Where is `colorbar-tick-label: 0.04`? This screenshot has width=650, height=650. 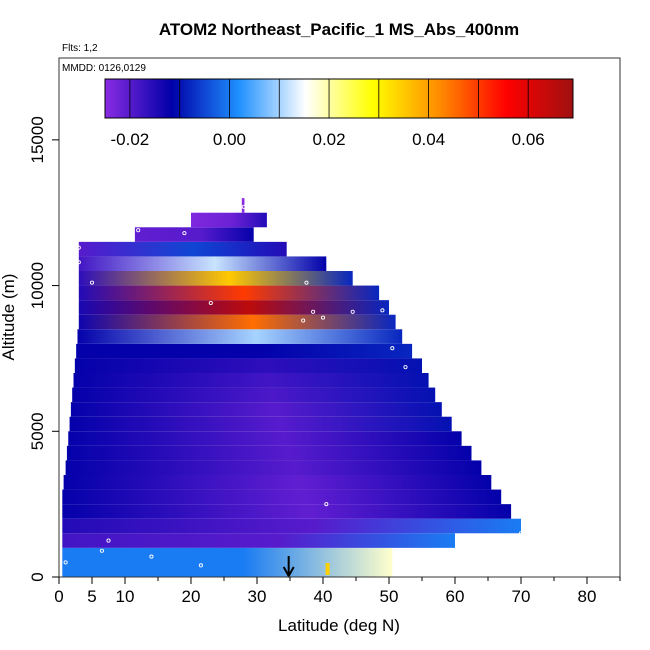 colorbar-tick-label: 0.04 is located at coordinates (428, 139).